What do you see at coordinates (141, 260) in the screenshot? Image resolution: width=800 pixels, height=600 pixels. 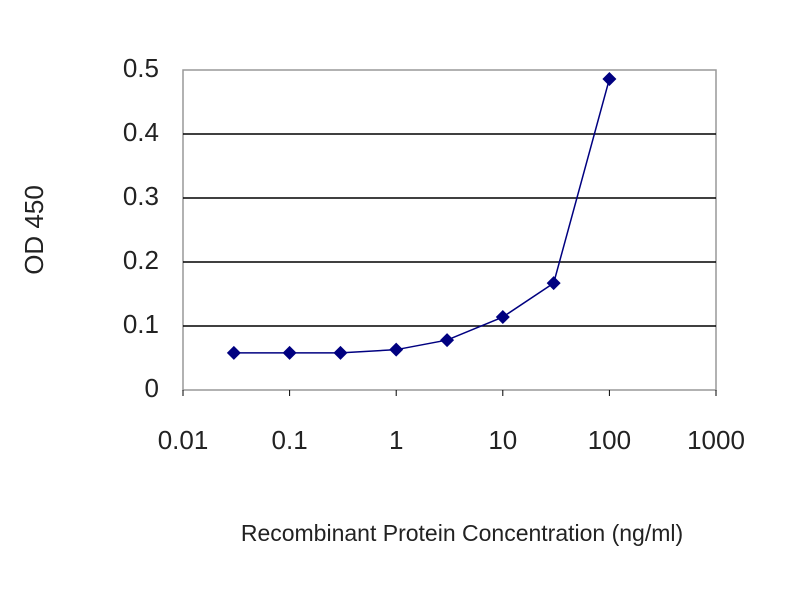 I see `y-tick-label: 0.2` at bounding box center [141, 260].